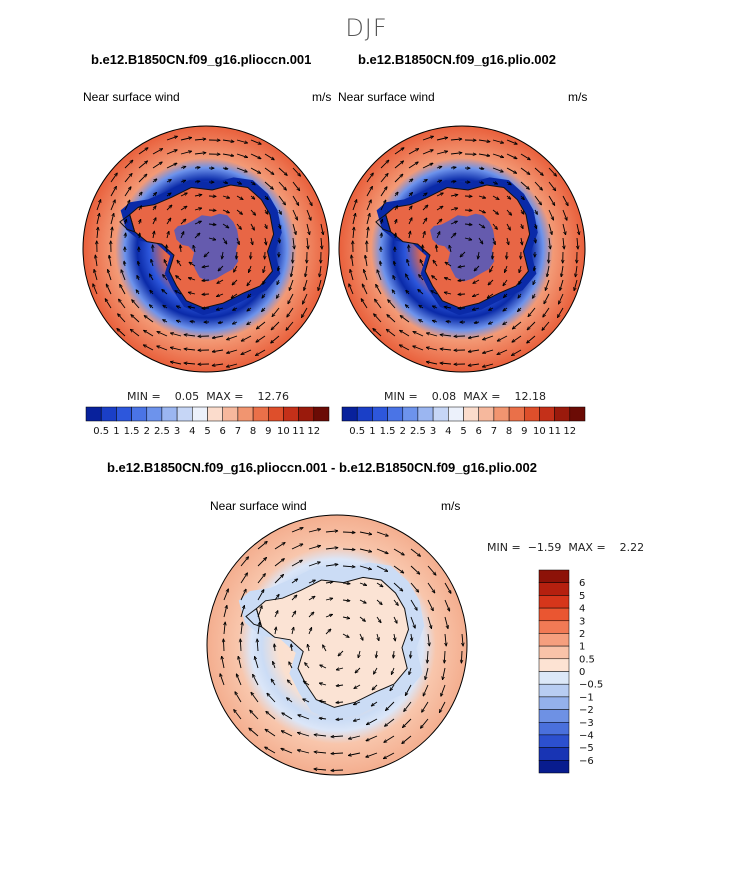  Describe the element at coordinates (586, 723) in the screenshot. I see `colorbar-diff-tick-label: −3` at that location.